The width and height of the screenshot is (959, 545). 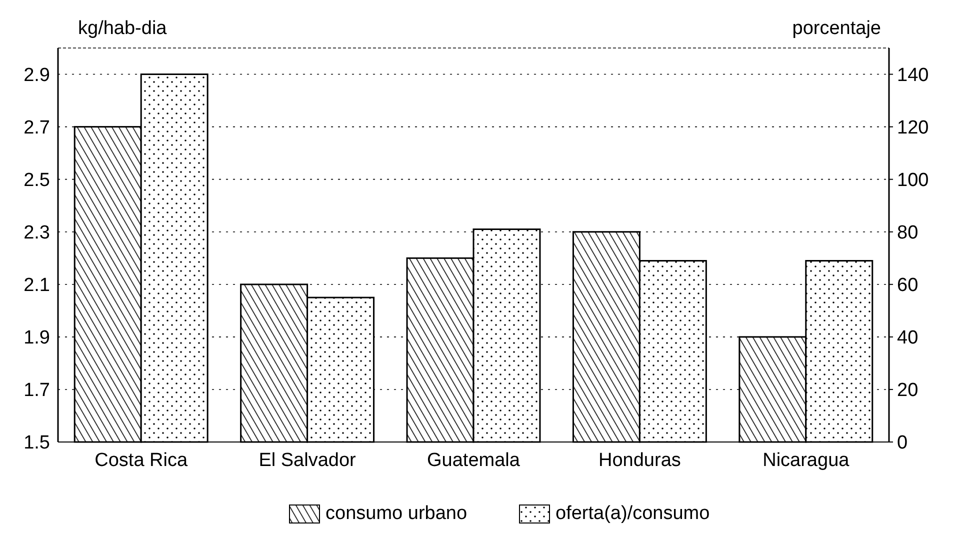 What do you see at coordinates (473, 460) in the screenshot?
I see `x-tick-label: Guatemala` at bounding box center [473, 460].